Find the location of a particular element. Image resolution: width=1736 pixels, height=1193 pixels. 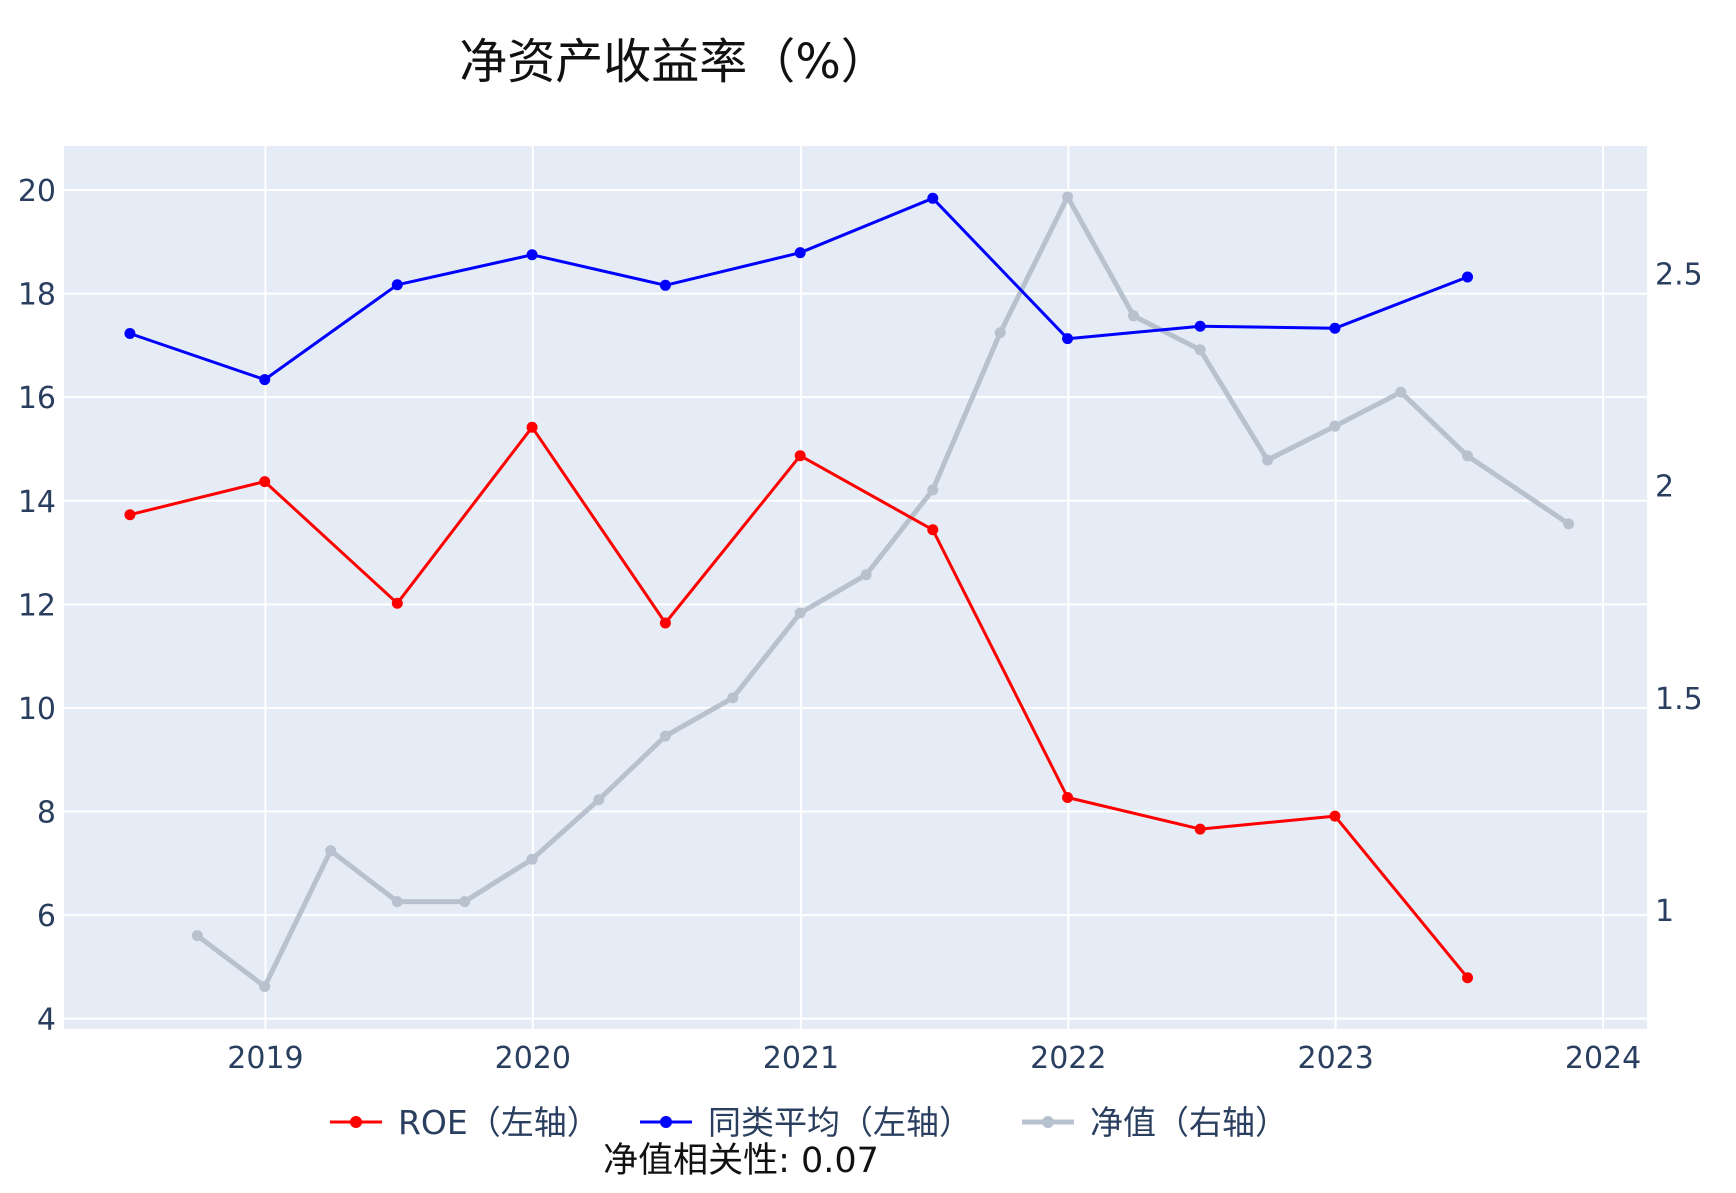

x-tick-label: 2021 is located at coordinates (801, 1058).